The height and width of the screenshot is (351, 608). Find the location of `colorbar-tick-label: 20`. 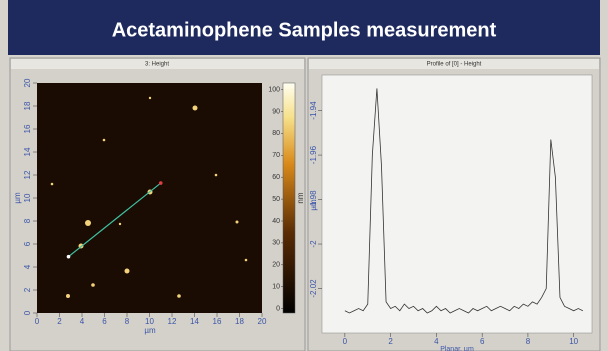

colorbar-tick-label: 20 is located at coordinates (276, 265).